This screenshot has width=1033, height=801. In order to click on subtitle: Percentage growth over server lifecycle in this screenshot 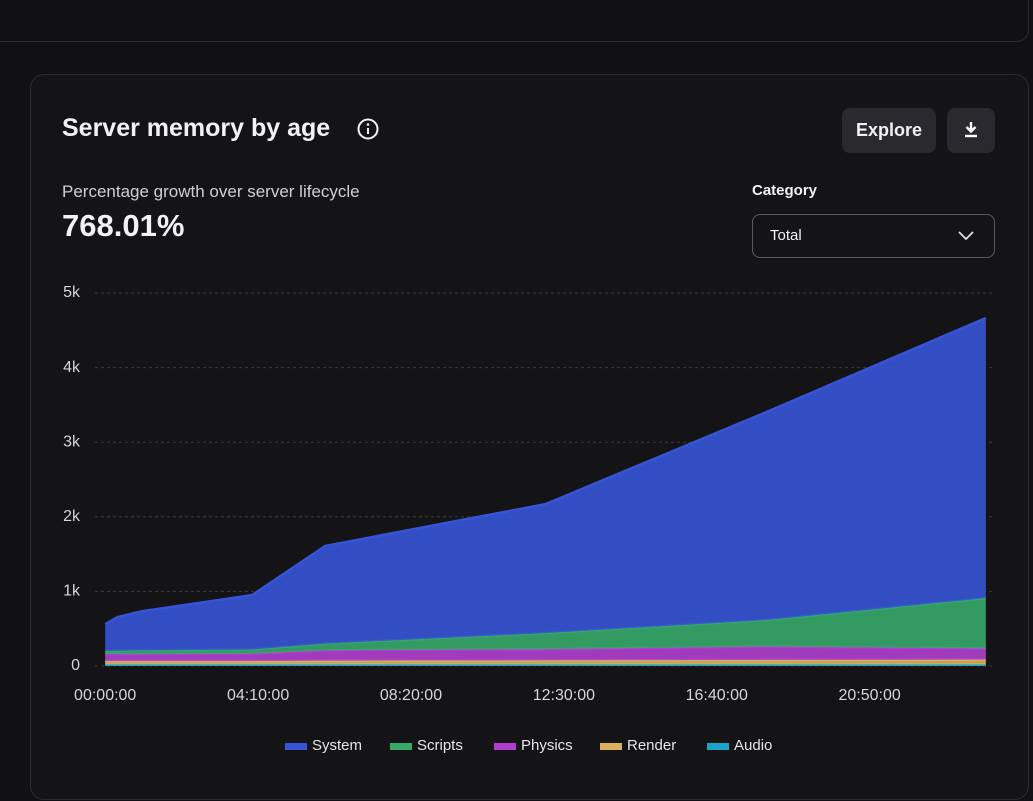, I will do `click(211, 191)`.